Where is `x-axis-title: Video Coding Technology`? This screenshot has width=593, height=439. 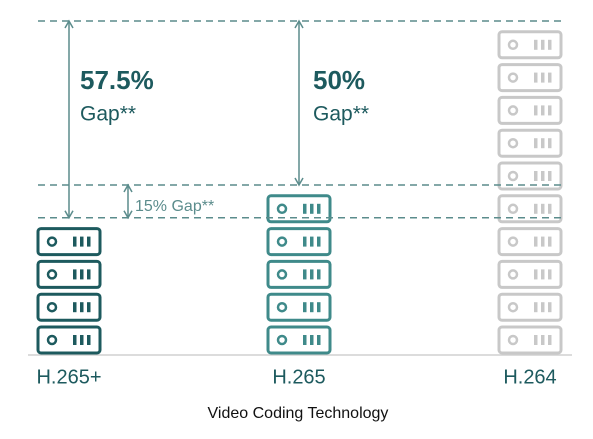 x-axis-title: Video Coding Technology is located at coordinates (298, 413).